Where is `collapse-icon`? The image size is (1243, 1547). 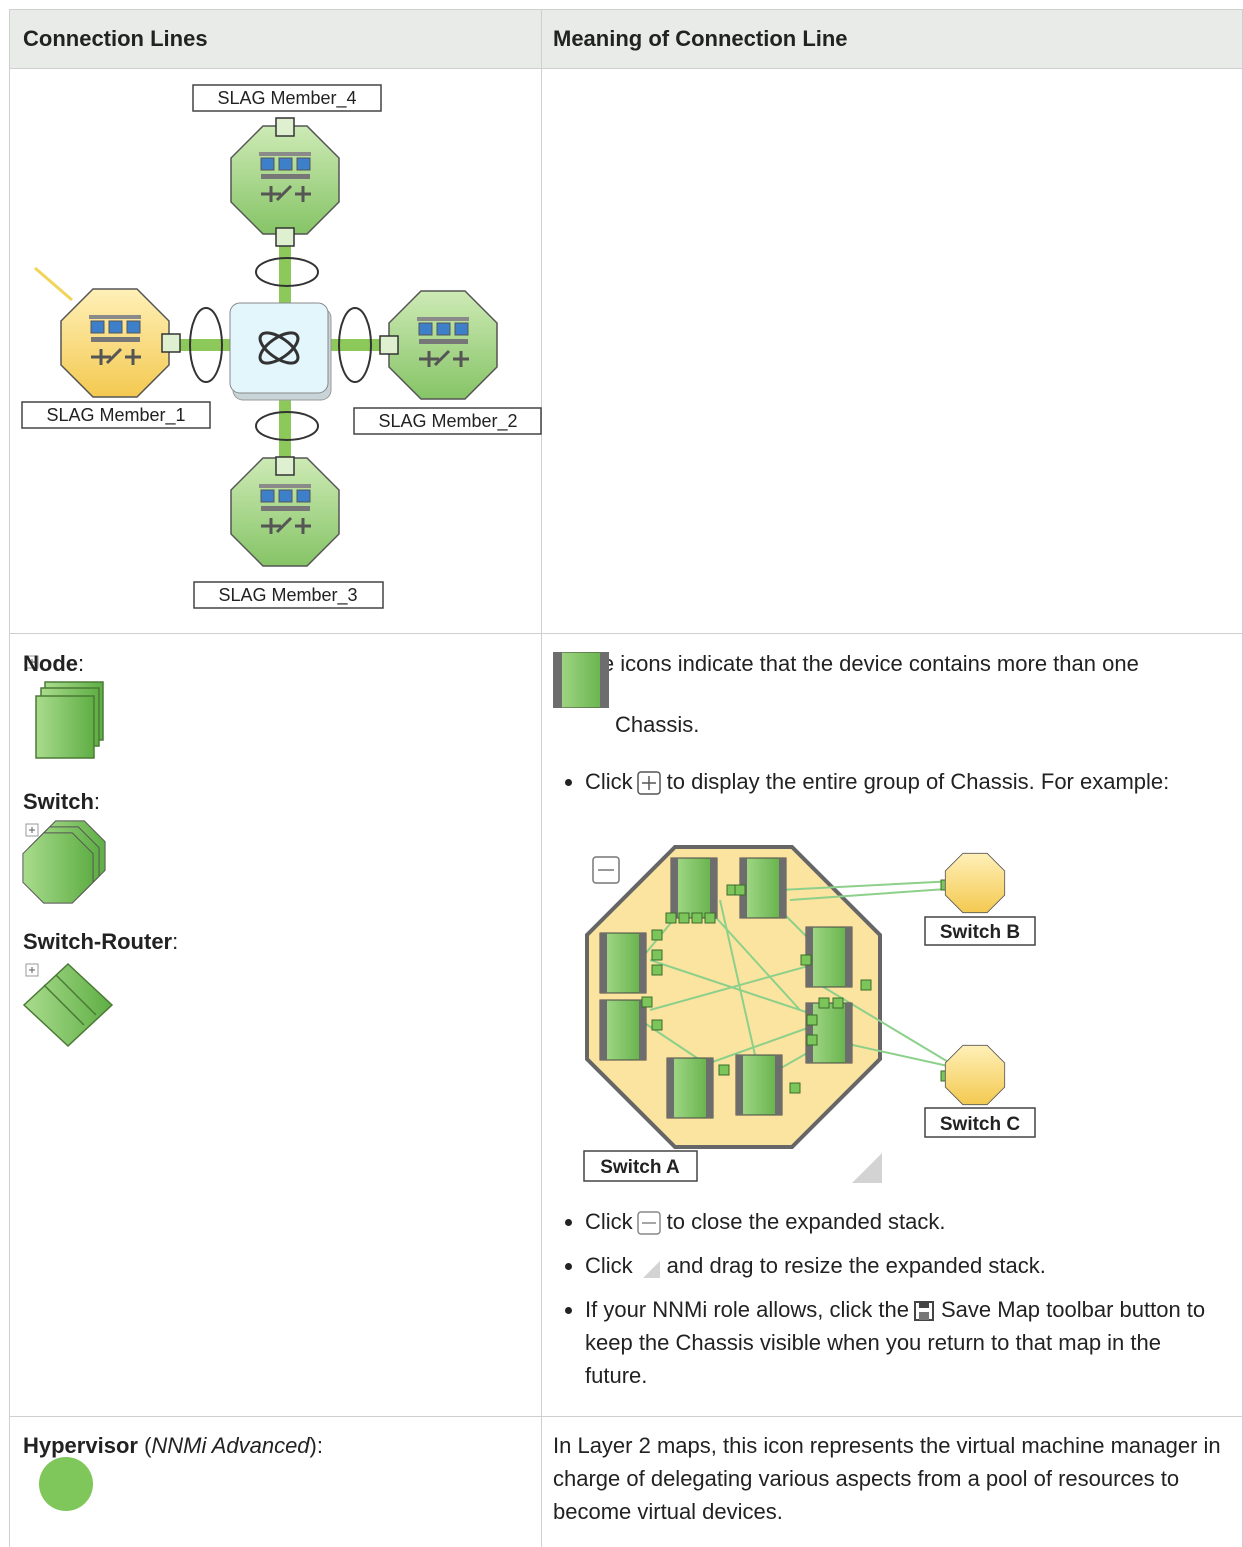 collapse-icon is located at coordinates (648, 1223).